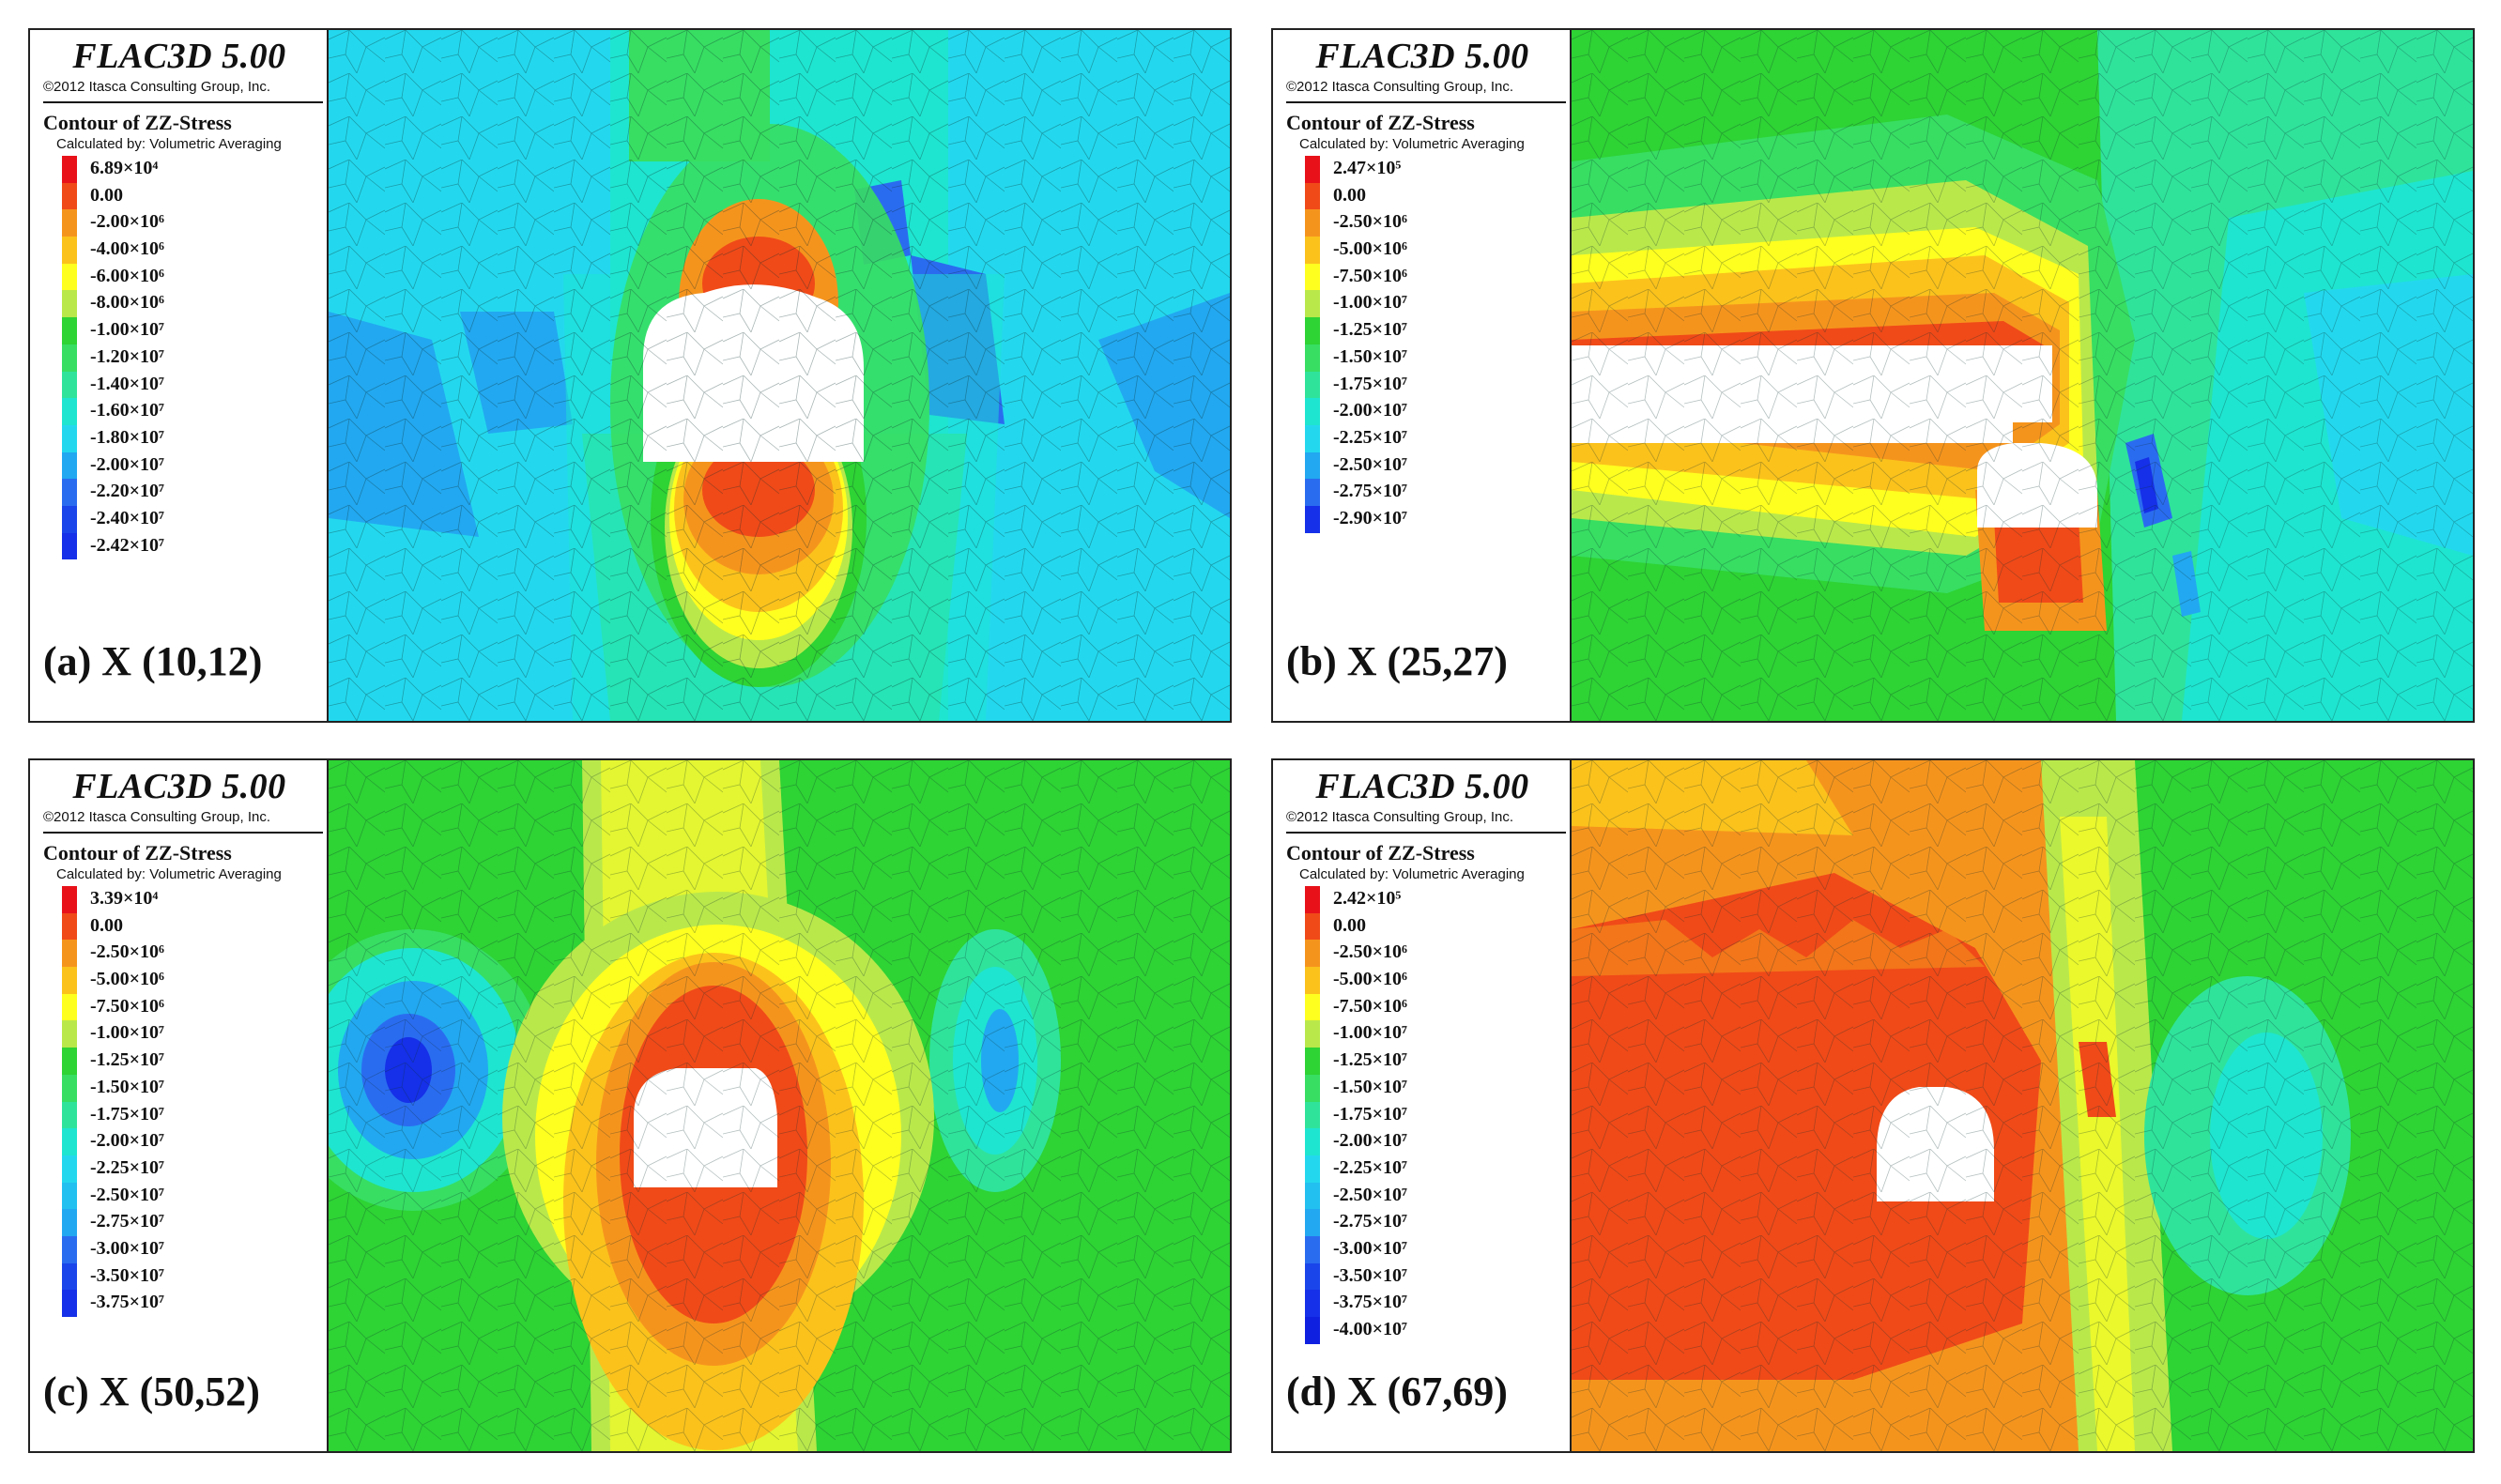 This screenshot has width=2501, height=1484. I want to click on scale-value: -1.75×10⁷, so click(1370, 383).